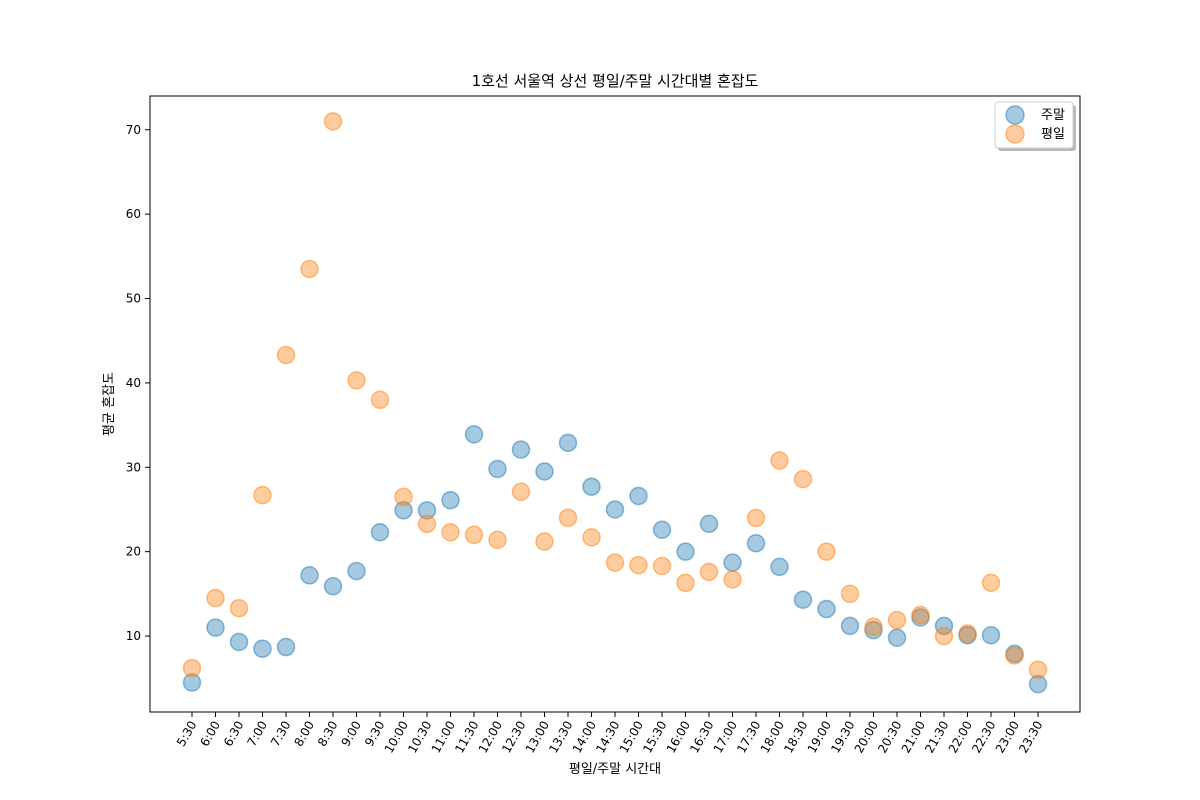  Describe the element at coordinates (1053, 115) in the screenshot. I see `legend-label-weekend: 주말` at that location.